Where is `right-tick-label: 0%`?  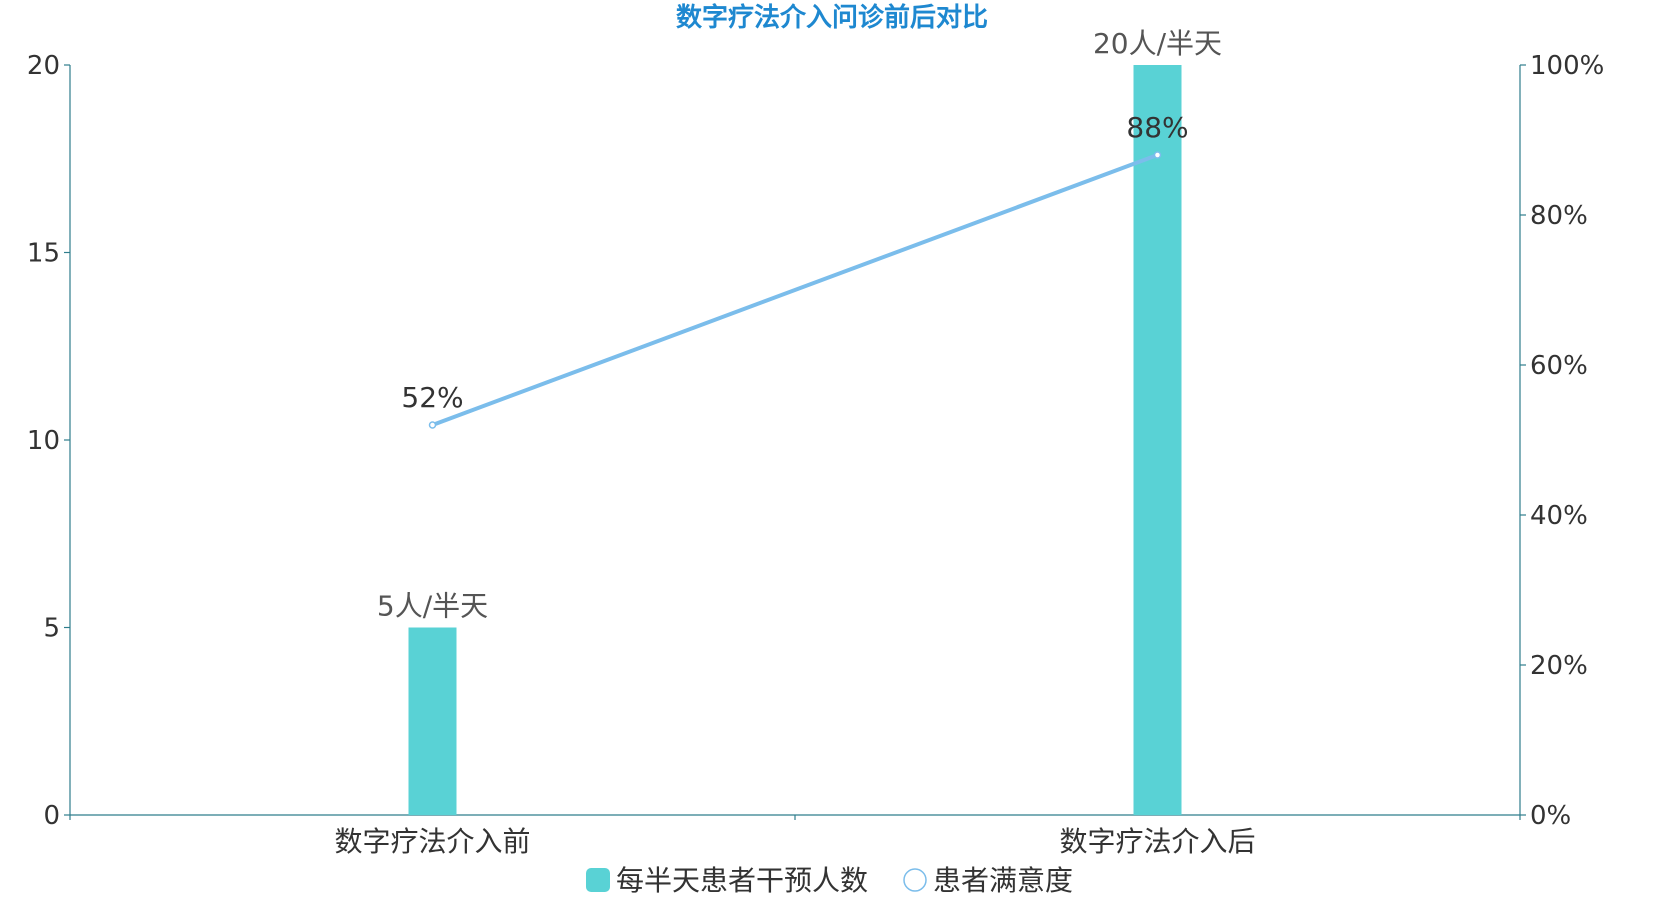
right-tick-label: 0% is located at coordinates (1550, 816).